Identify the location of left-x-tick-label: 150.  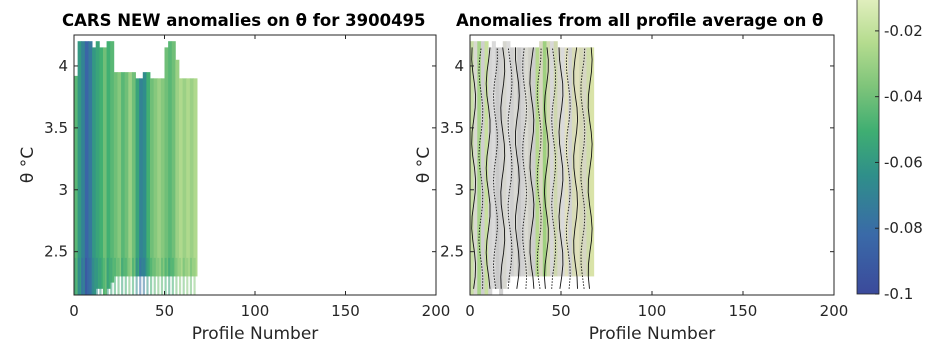
(345, 311).